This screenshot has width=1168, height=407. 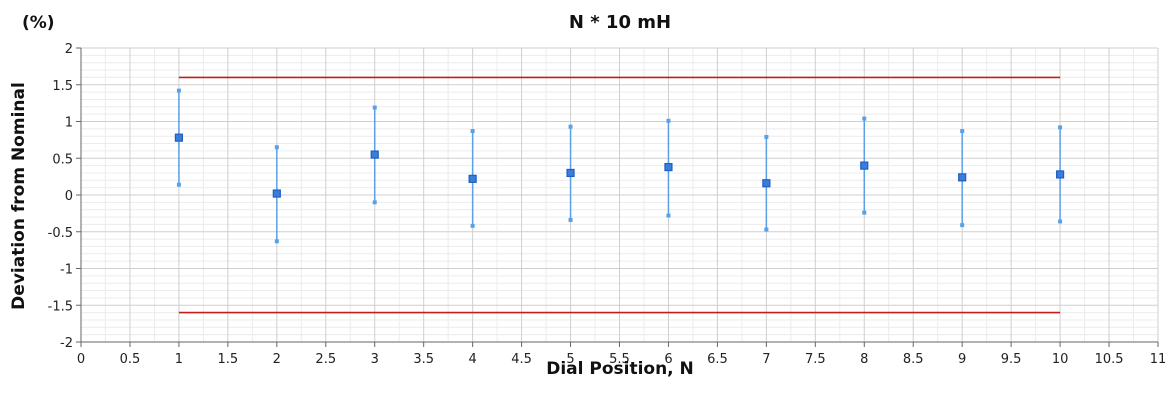 I want to click on x-axis-title: Dial Position, N, so click(x=620, y=369).